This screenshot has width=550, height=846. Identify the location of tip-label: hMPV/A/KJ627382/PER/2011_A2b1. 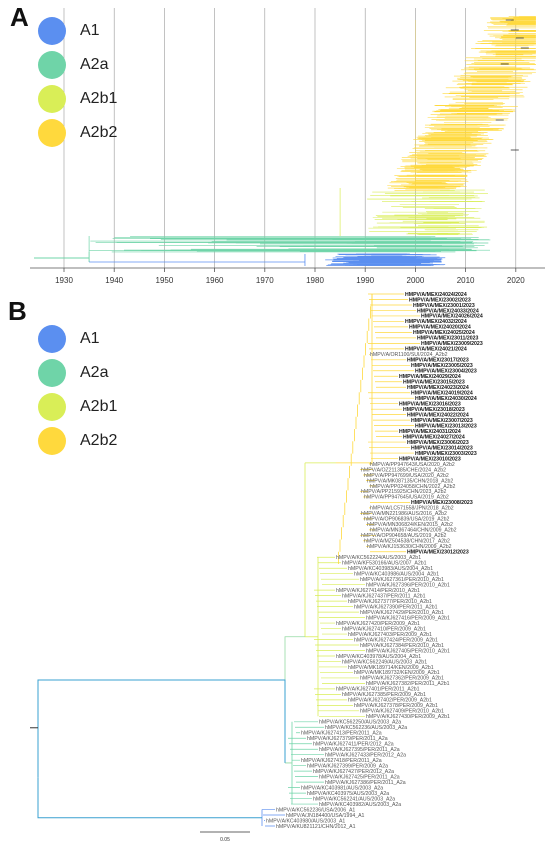
(408, 684).